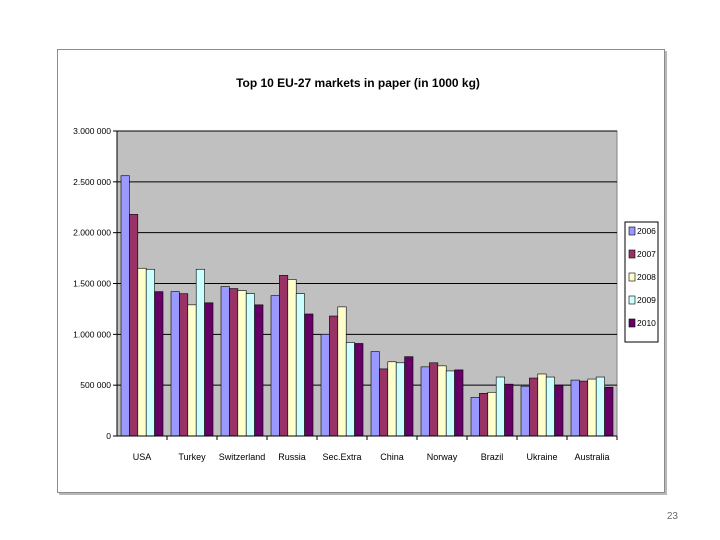 This screenshot has width=720, height=540. I want to click on legend: 2006 2007 2008 2009 2010, so click(641, 282).